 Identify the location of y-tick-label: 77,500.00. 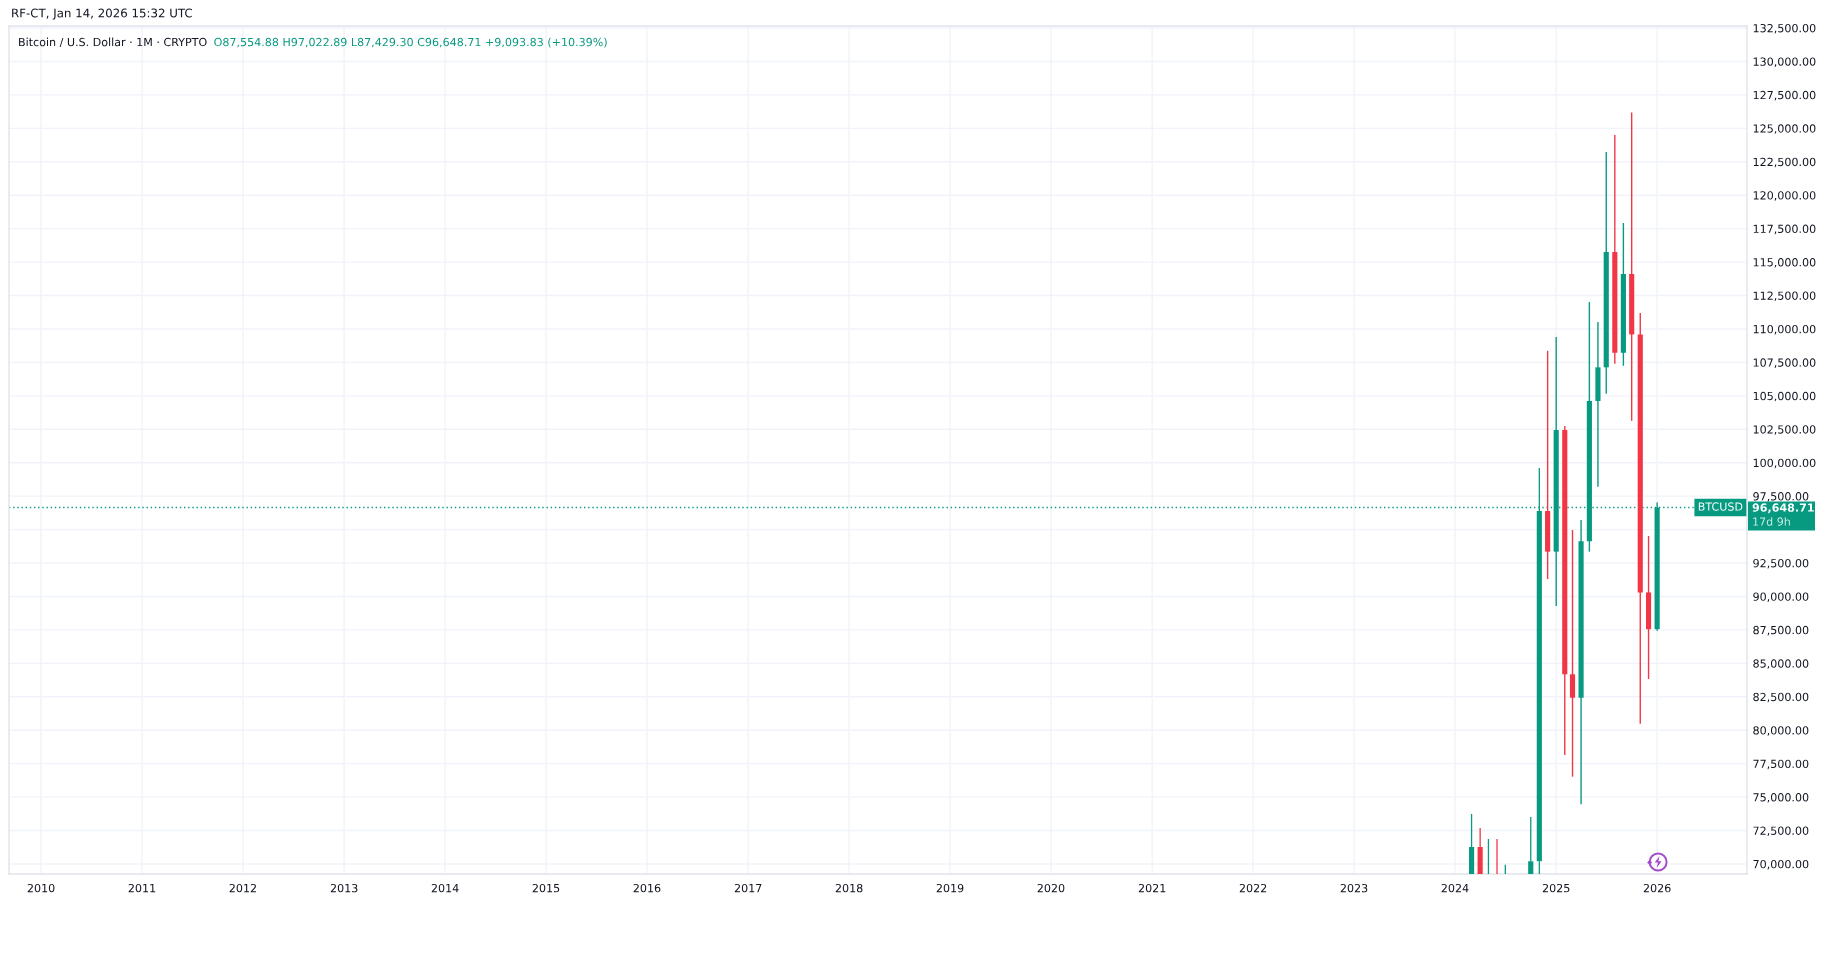
(1781, 764).